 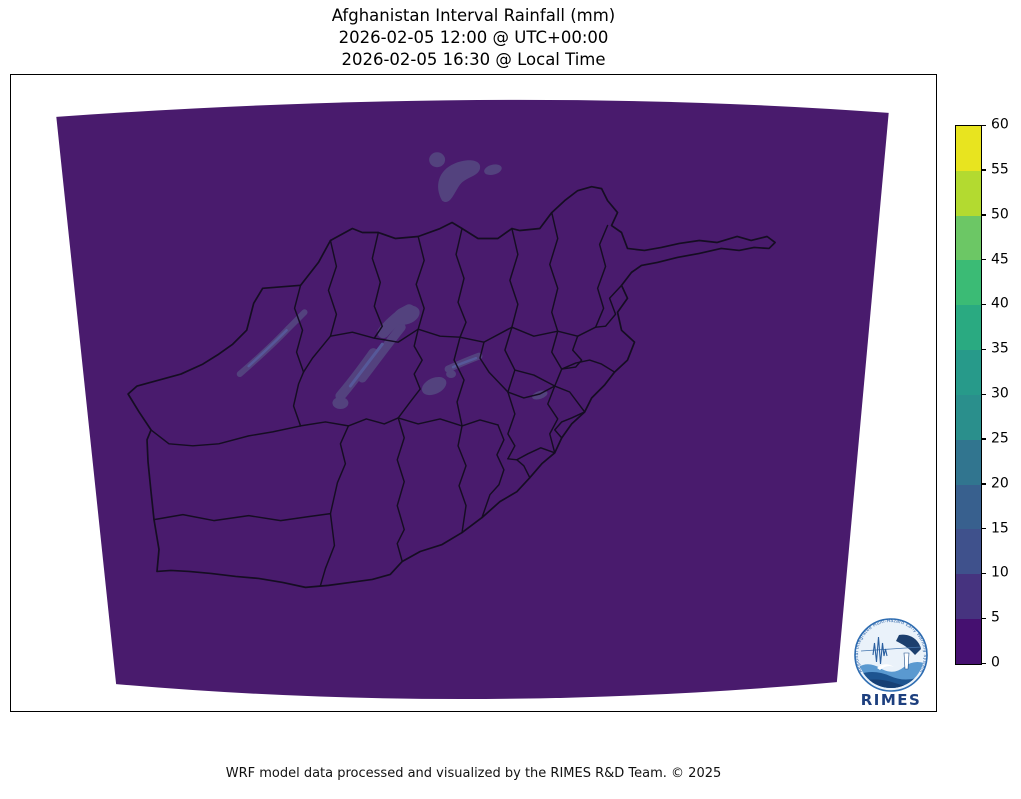 I want to click on title-line-utc: 2026-02-05 12:00 @ UTC+00:00, so click(x=473, y=37).